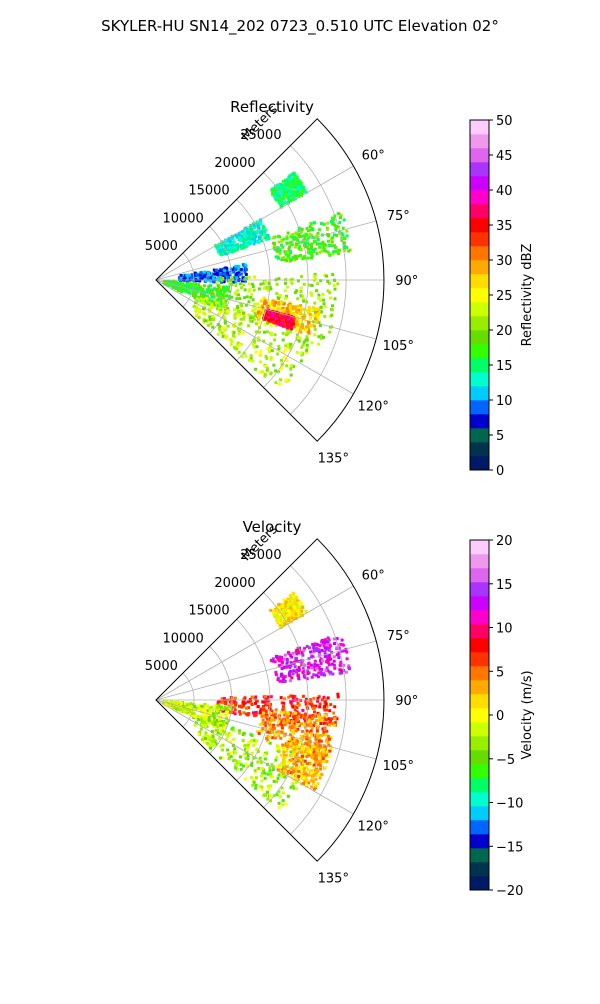 This screenshot has height=1004, width=600. What do you see at coordinates (504, 541) in the screenshot?
I see `colorbar-tick-label: 20` at bounding box center [504, 541].